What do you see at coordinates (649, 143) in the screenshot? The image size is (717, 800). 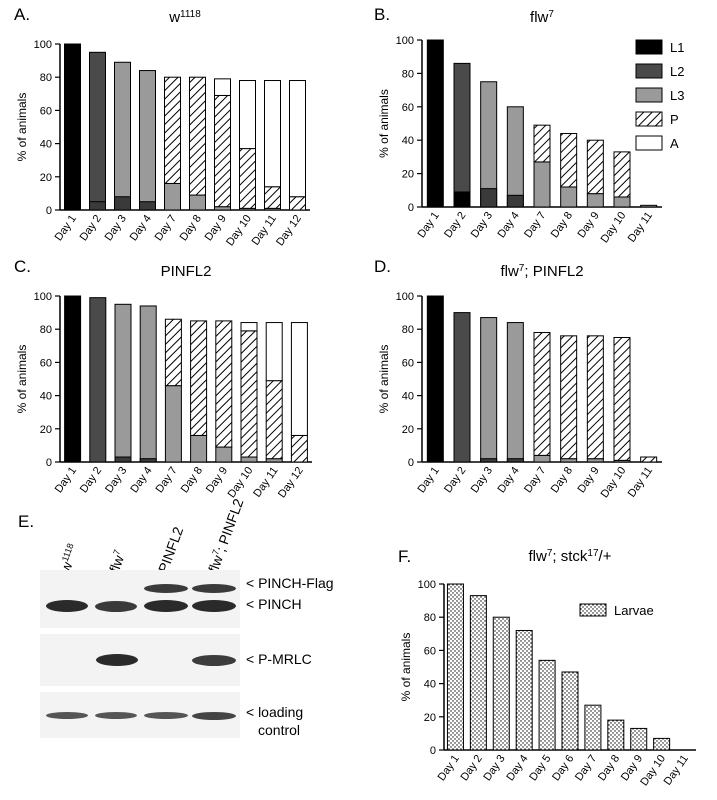 I see `legend-swatch-a` at bounding box center [649, 143].